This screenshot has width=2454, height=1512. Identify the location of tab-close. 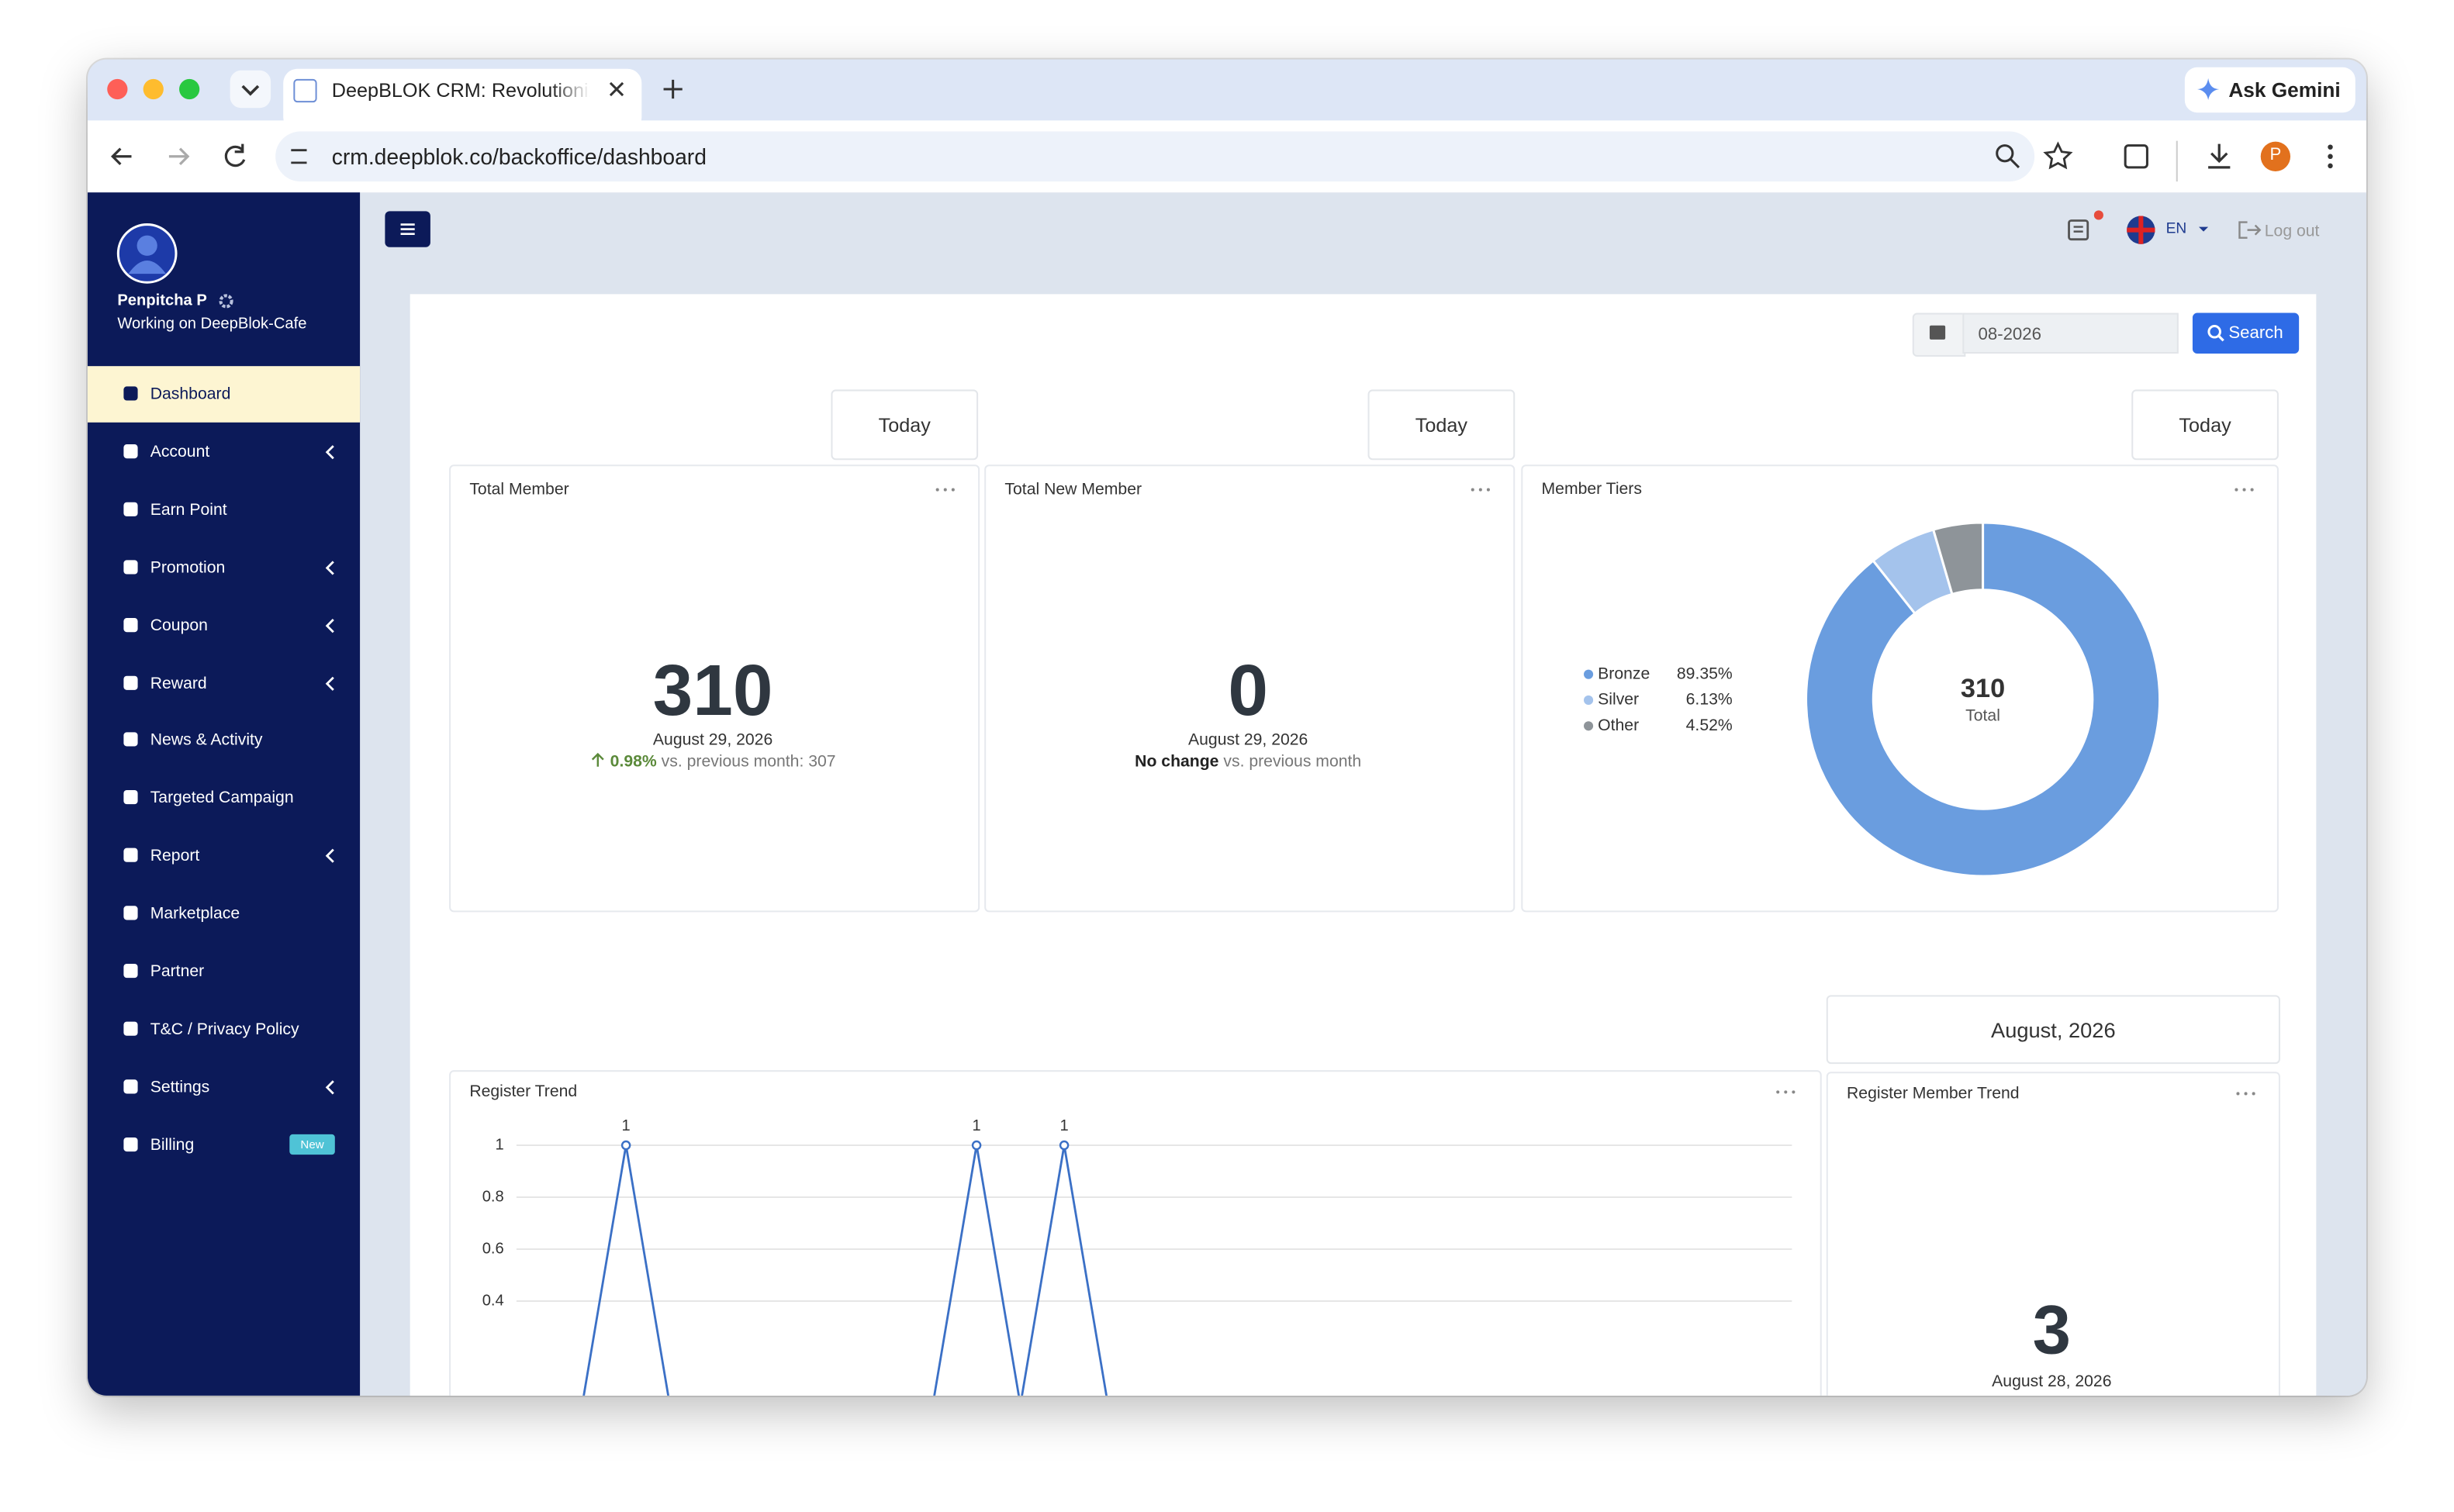
(616, 89).